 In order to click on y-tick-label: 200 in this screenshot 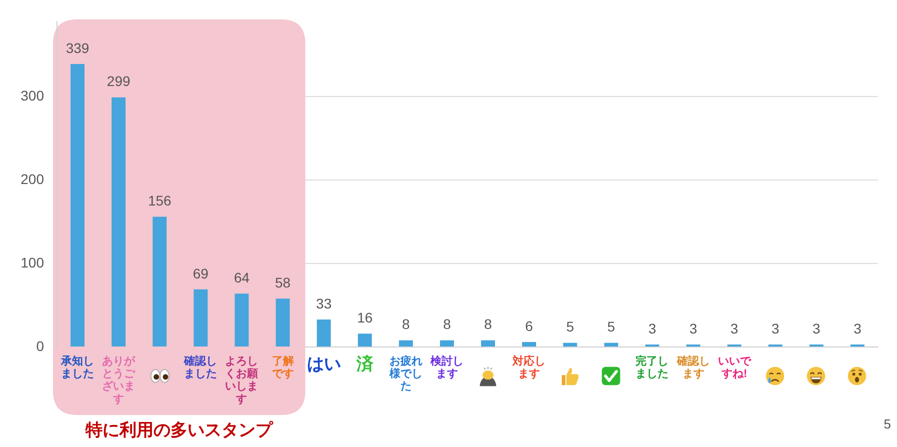, I will do `click(32, 178)`.